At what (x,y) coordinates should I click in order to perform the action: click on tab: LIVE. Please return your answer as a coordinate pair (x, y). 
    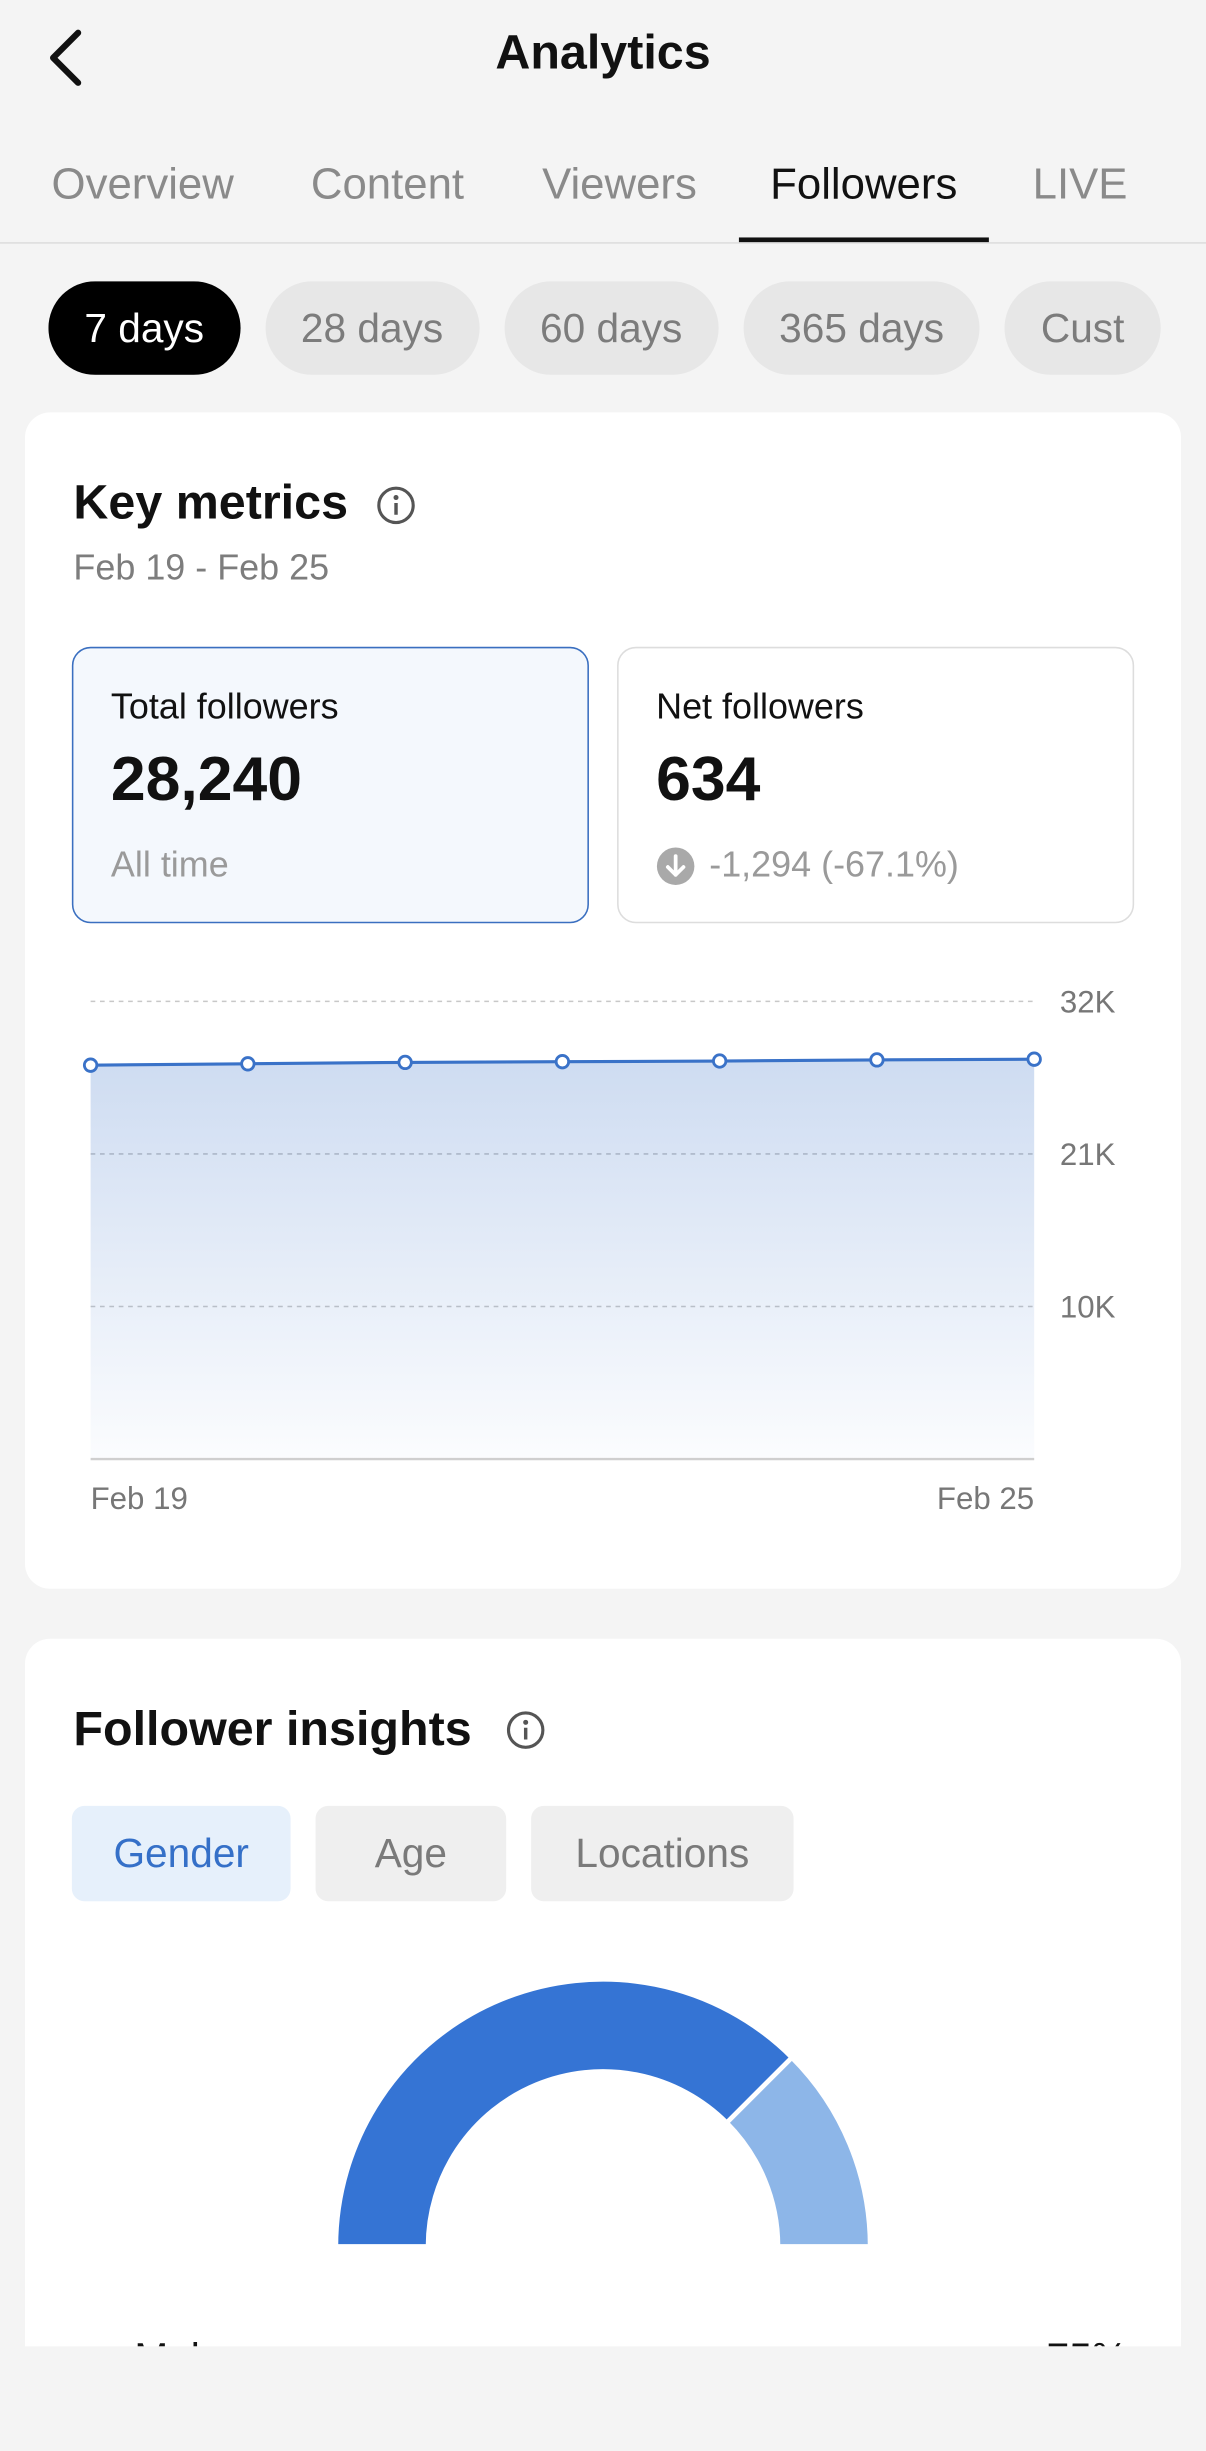
    Looking at the image, I should click on (1080, 183).